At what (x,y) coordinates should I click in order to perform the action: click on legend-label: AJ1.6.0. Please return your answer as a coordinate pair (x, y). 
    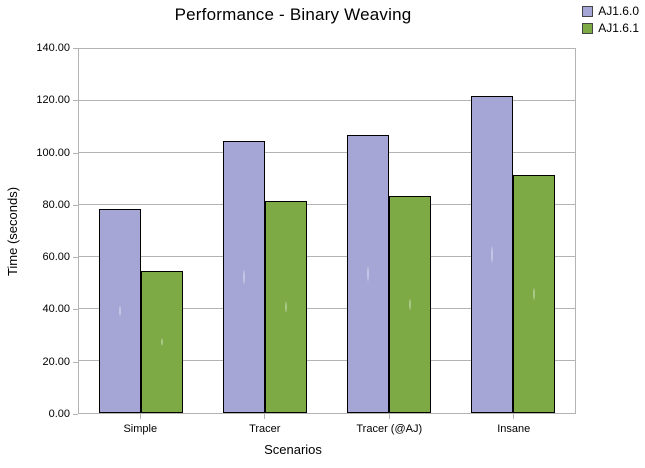
    Looking at the image, I should click on (618, 11).